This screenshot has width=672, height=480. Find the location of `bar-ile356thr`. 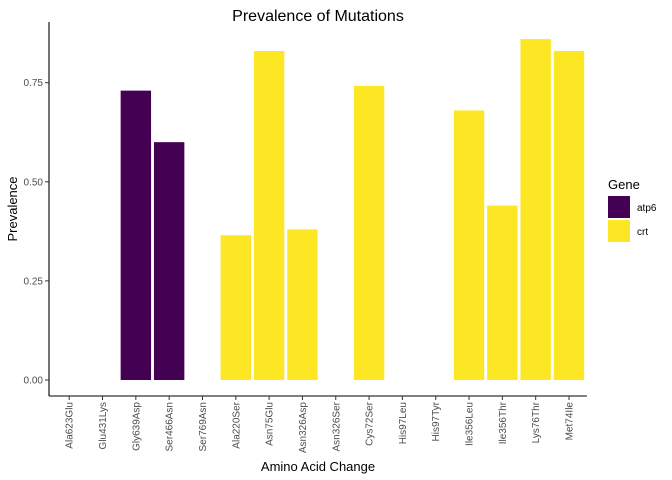

bar-ile356thr is located at coordinates (502, 292).